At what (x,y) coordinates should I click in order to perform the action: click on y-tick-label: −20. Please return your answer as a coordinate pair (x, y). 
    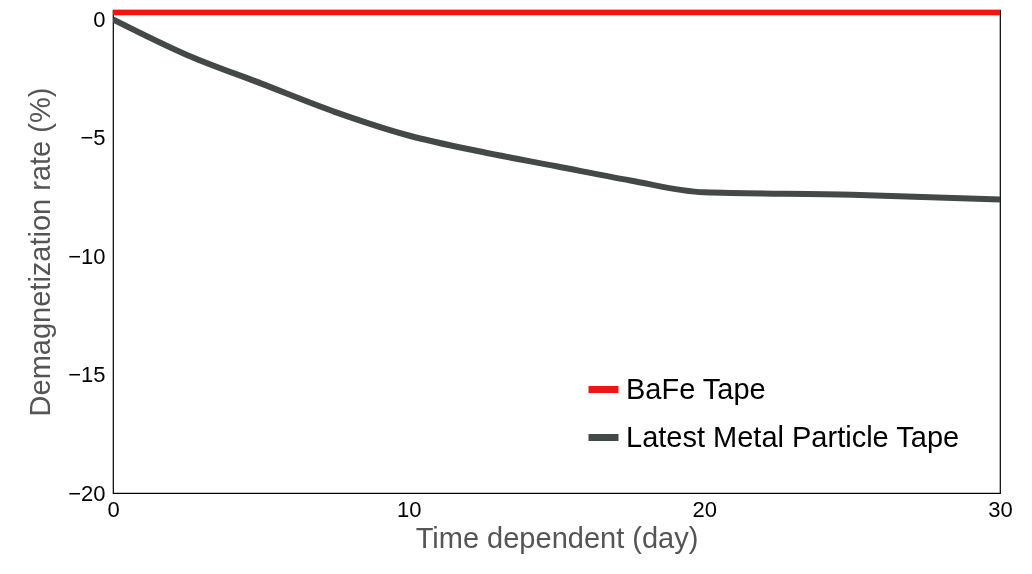
    Looking at the image, I should click on (87, 493).